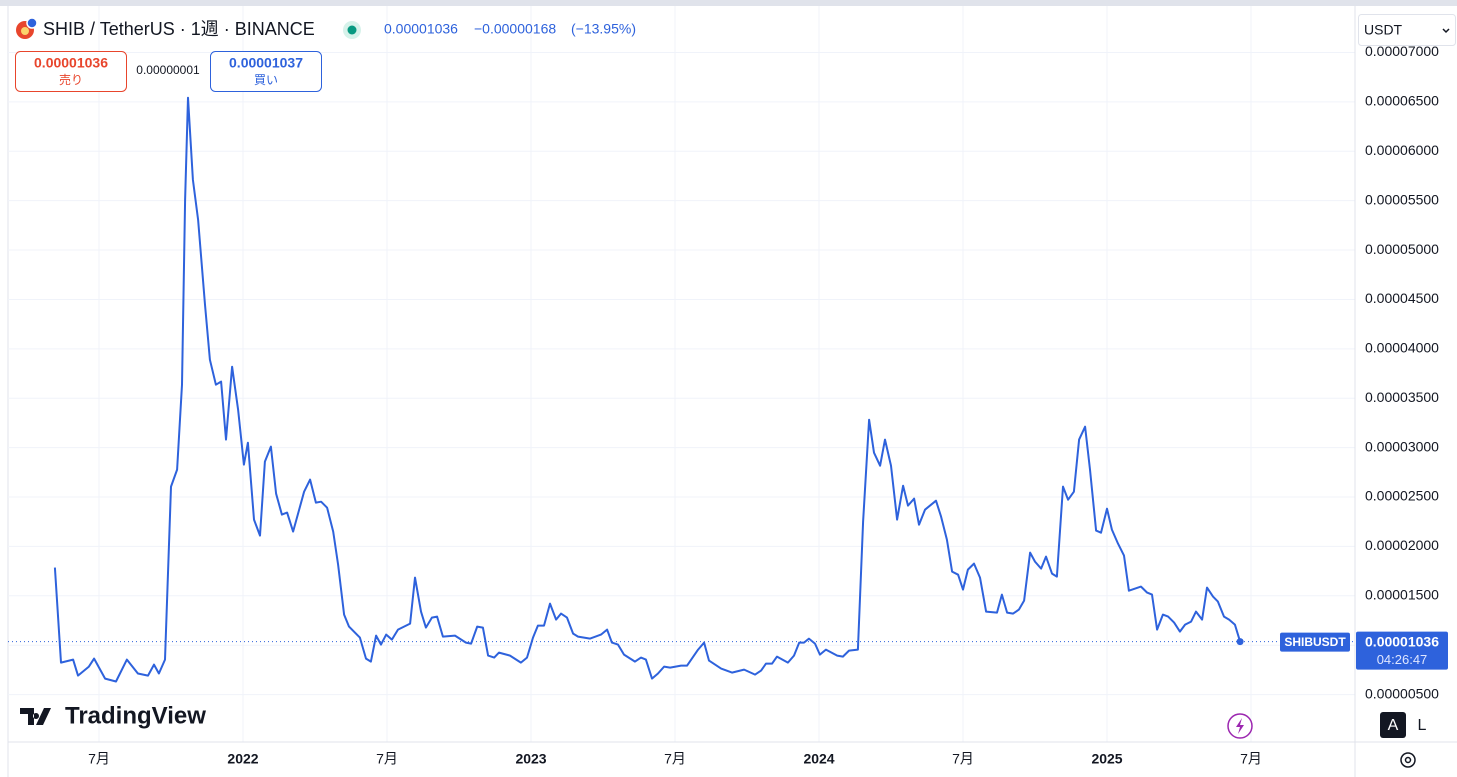  What do you see at coordinates (421, 29) in the screenshot?
I see `header-price: 0.00001036` at bounding box center [421, 29].